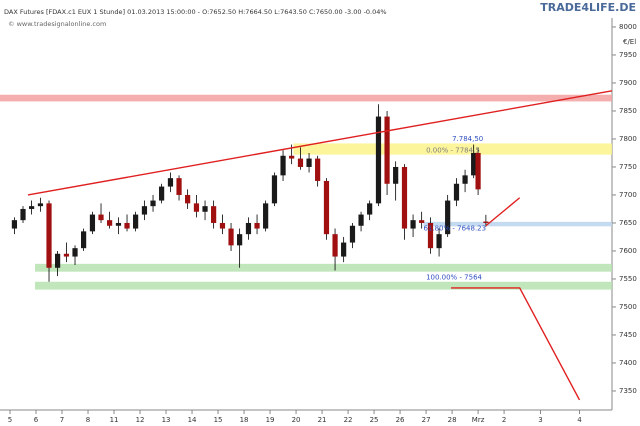 The width and height of the screenshot is (640, 426). Describe the element at coordinates (244, 420) in the screenshot. I see `x-tick-label: 18` at that location.